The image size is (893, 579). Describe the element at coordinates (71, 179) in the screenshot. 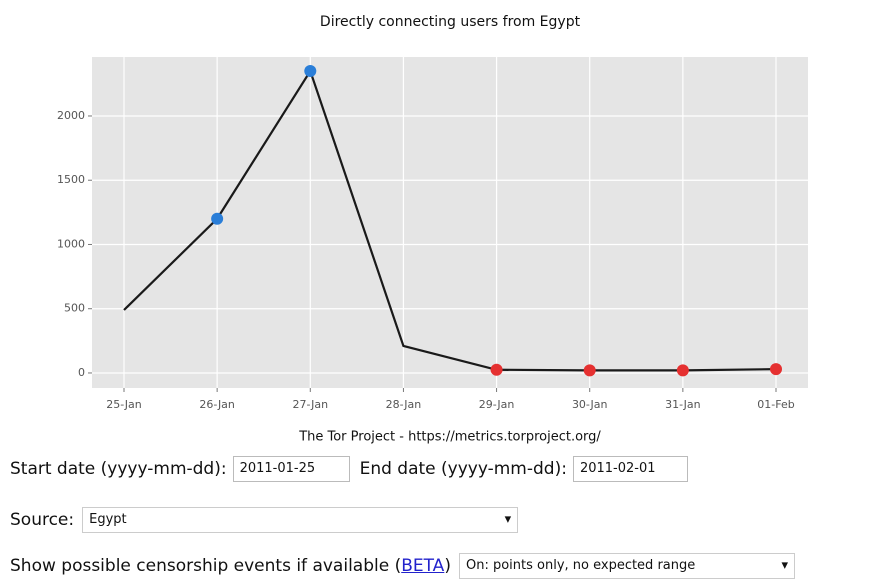

I see `y-tick-label: 1500` at that location.